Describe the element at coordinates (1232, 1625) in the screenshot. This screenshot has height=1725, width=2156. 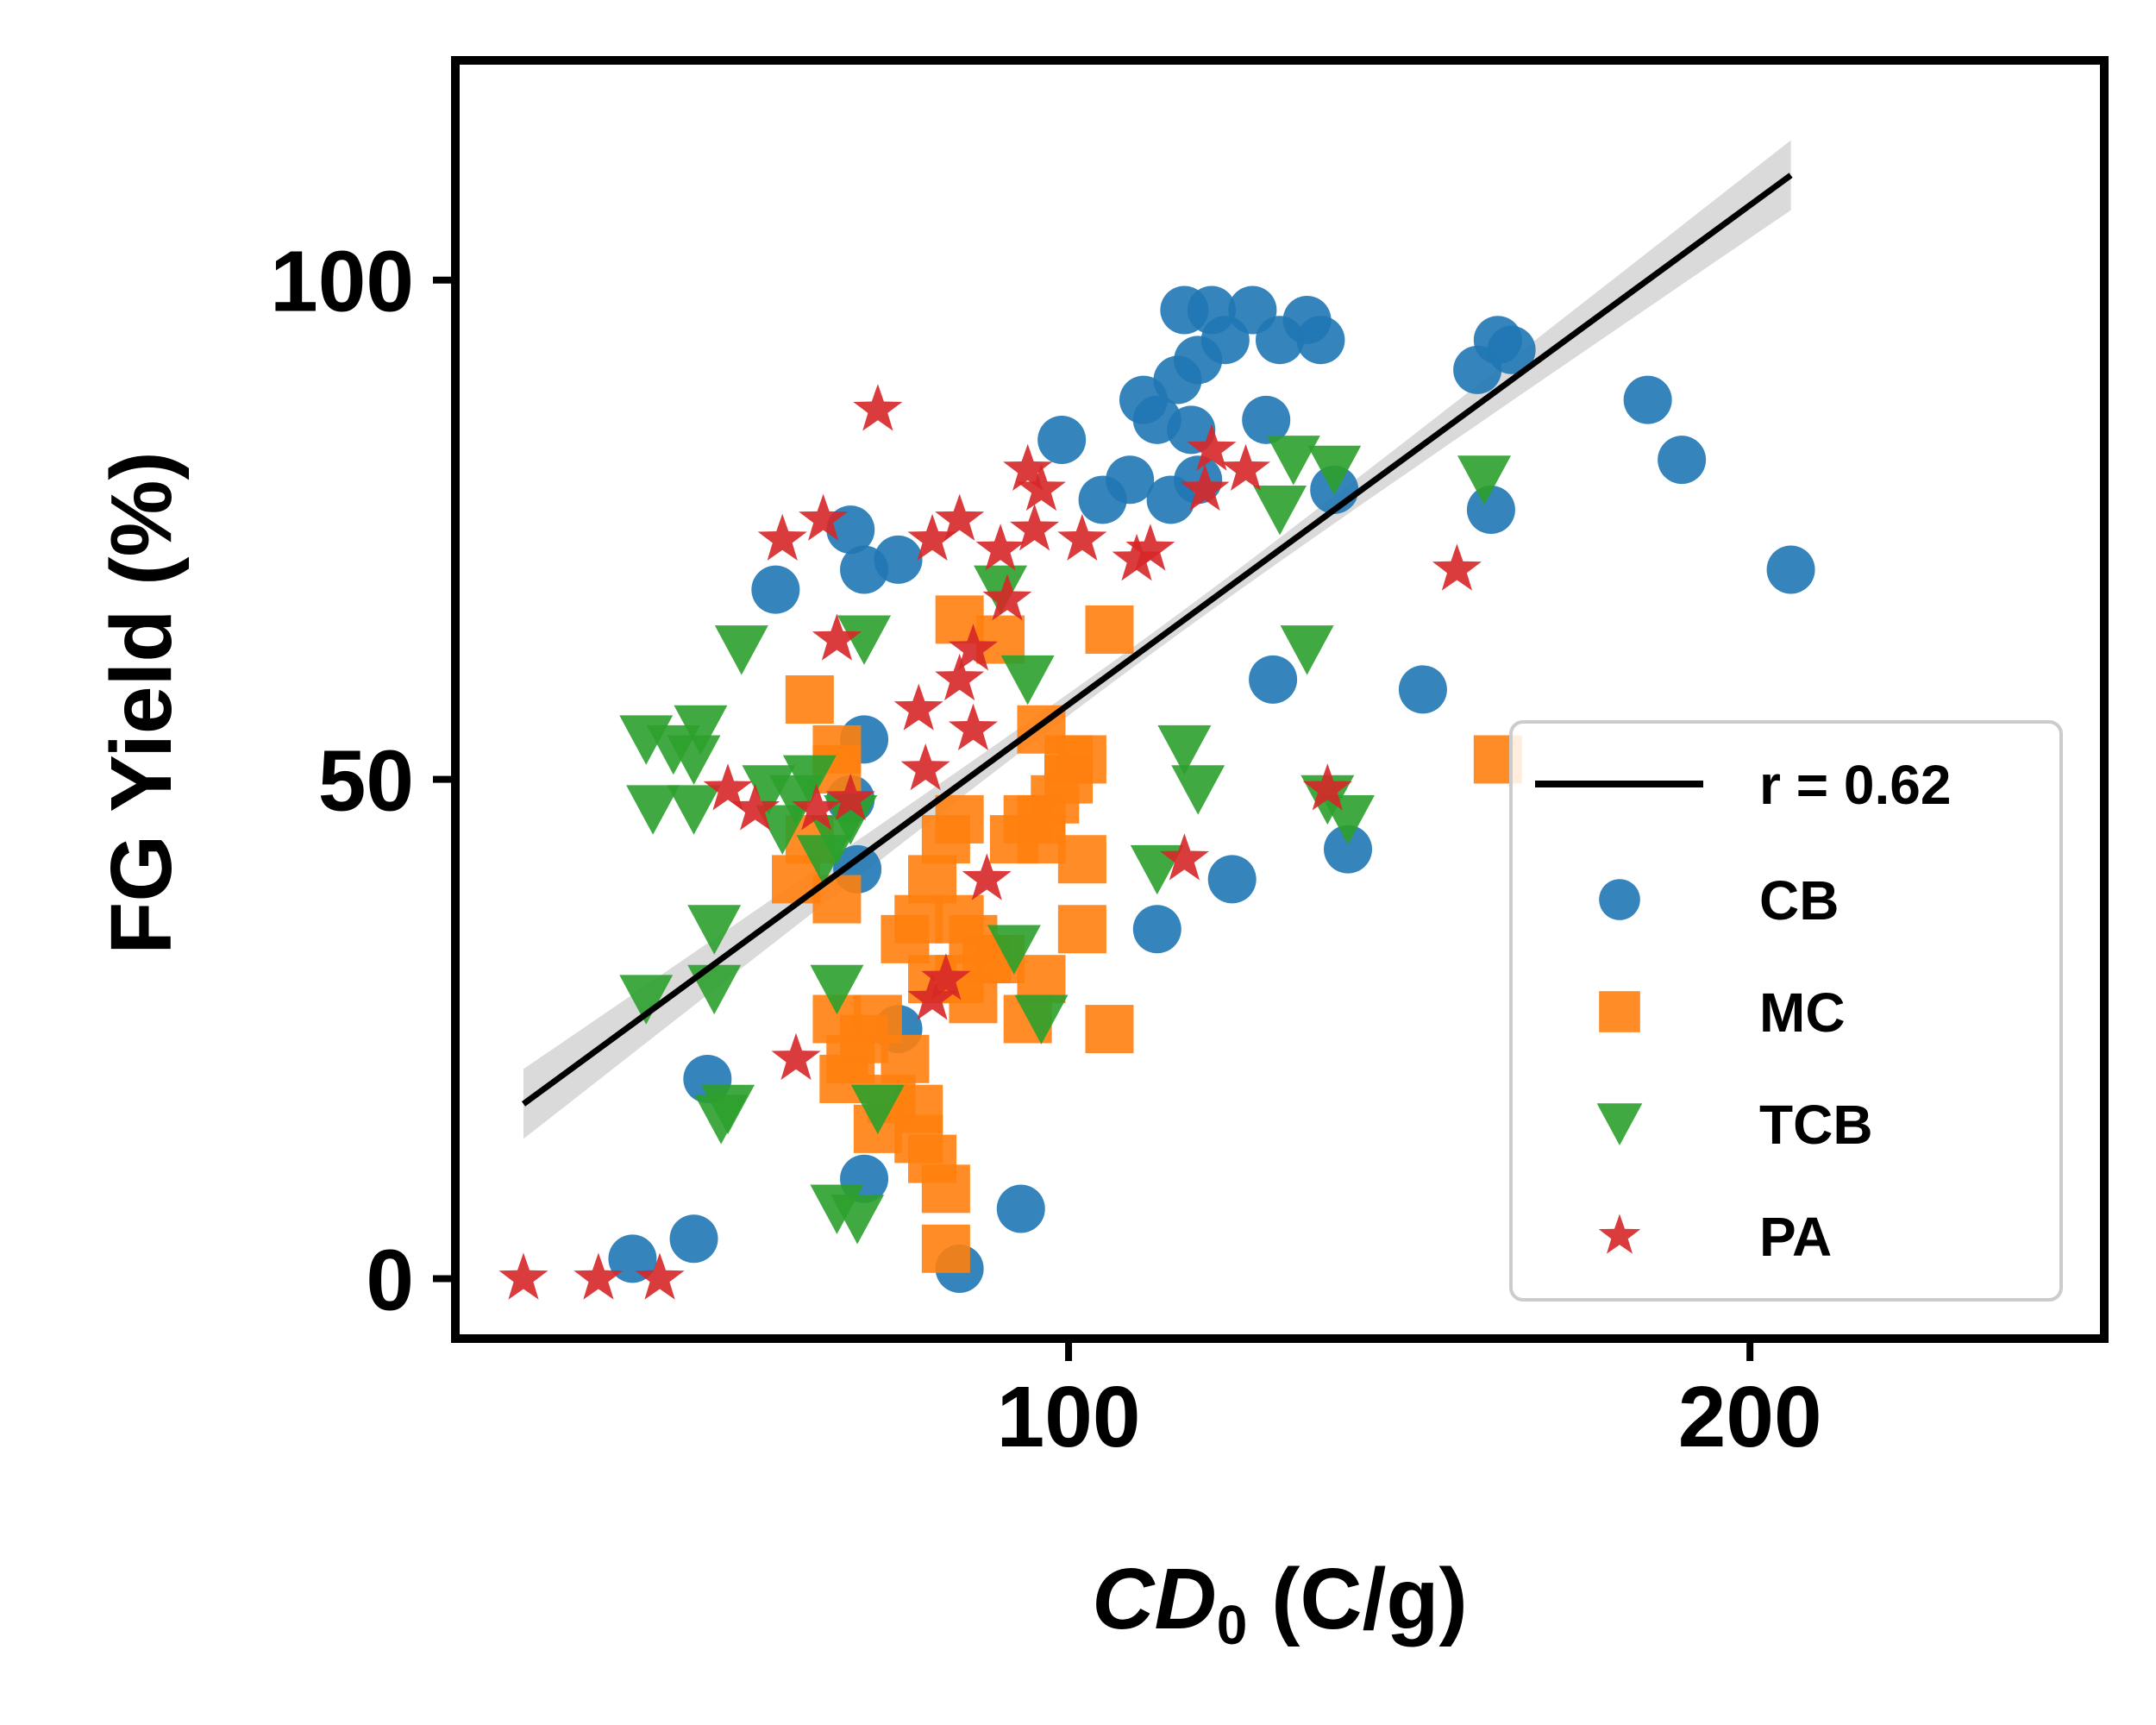
I see `x-axis-title-subscript: 0` at that location.